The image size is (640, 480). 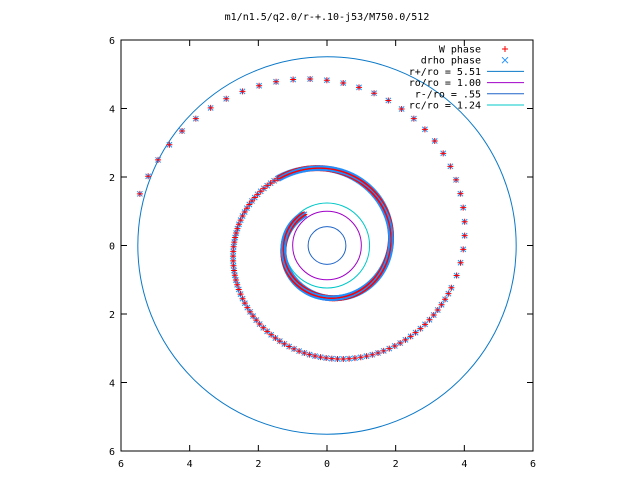 I want to click on y-tick-label: 2, so click(x=112, y=178).